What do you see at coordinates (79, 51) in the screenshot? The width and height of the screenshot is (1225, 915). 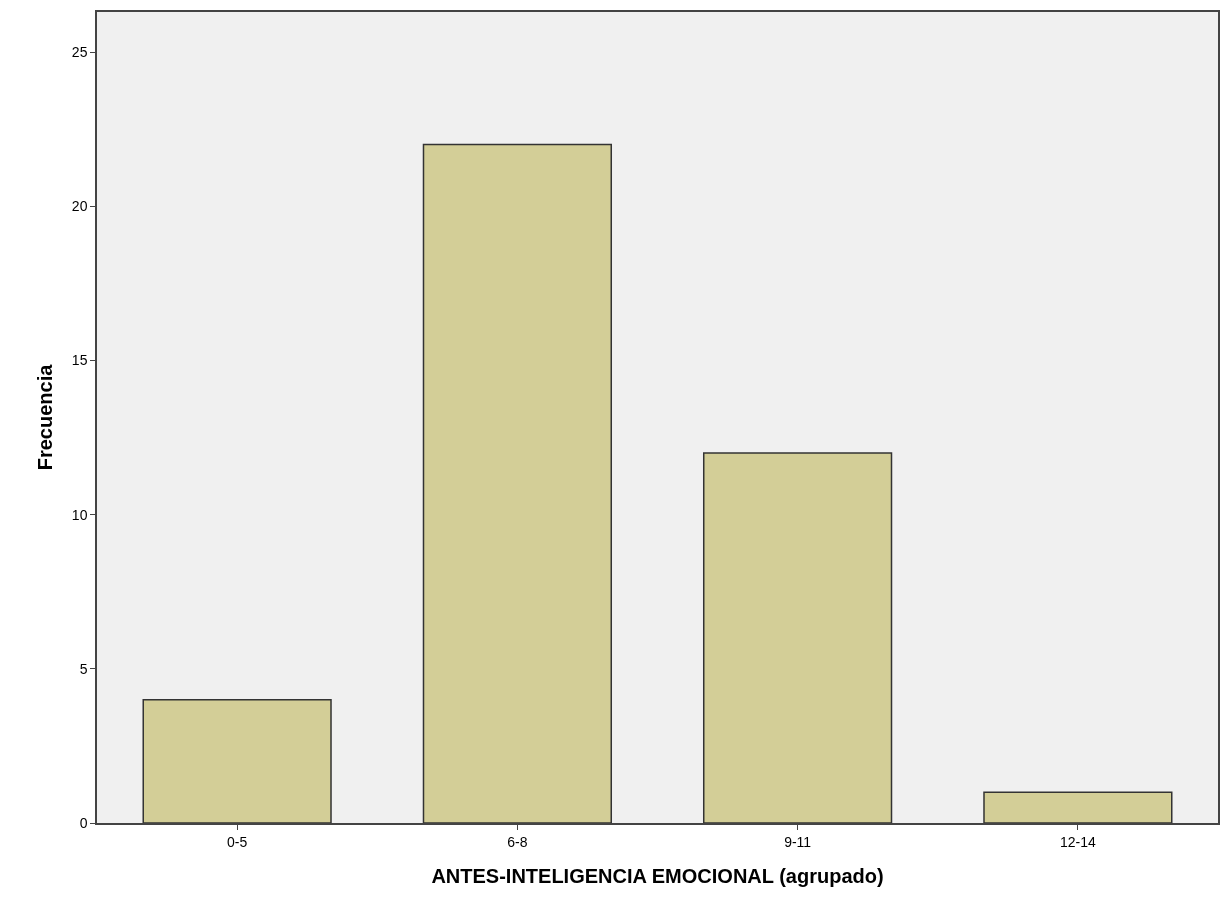 I see `y-tick-label: 25` at bounding box center [79, 51].